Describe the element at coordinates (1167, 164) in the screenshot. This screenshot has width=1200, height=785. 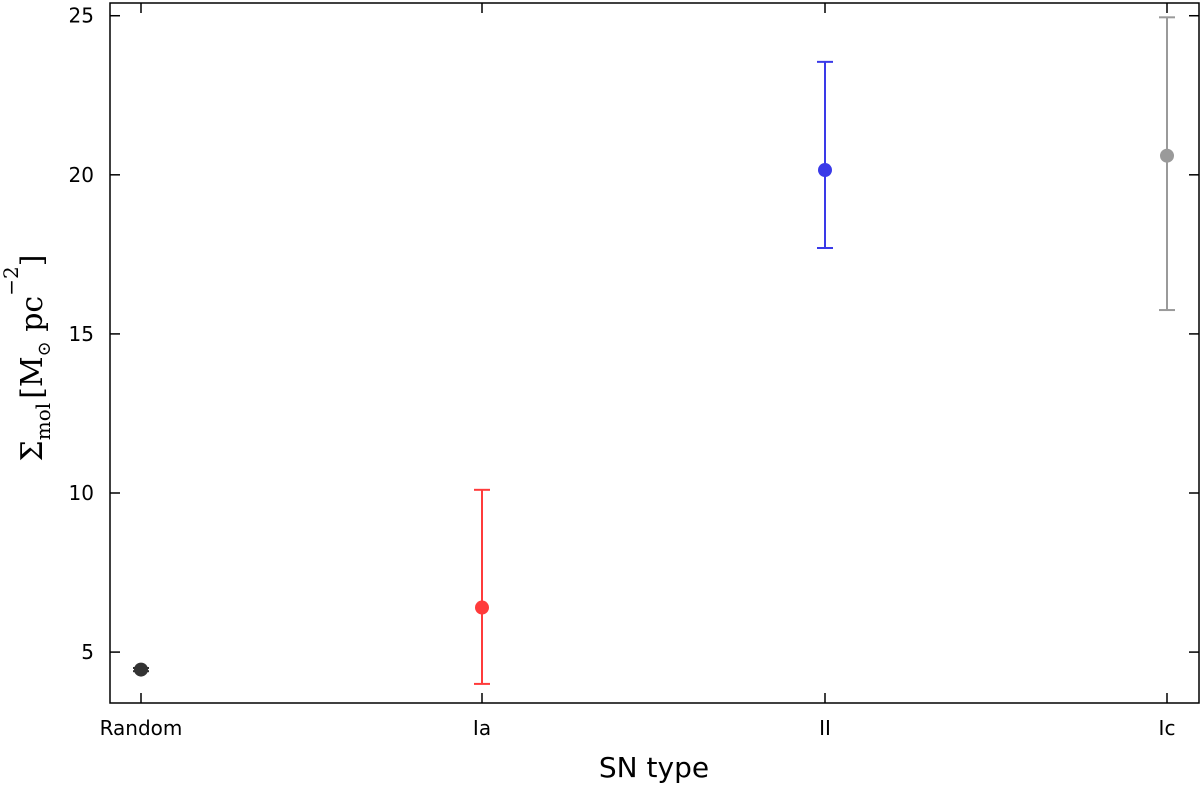
I see `point-group-ic` at that location.